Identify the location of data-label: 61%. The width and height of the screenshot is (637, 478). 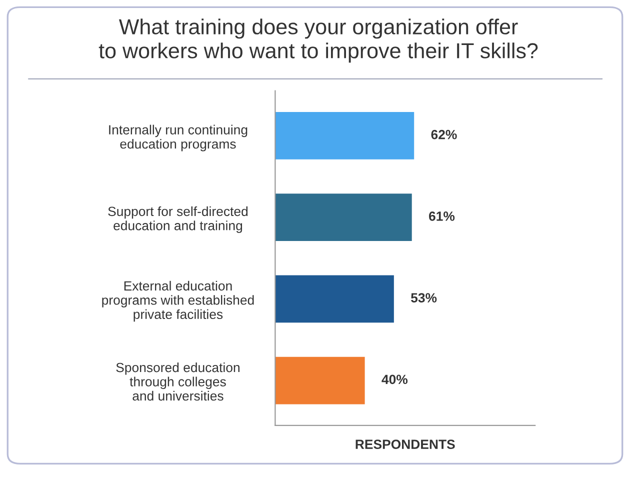
(442, 216).